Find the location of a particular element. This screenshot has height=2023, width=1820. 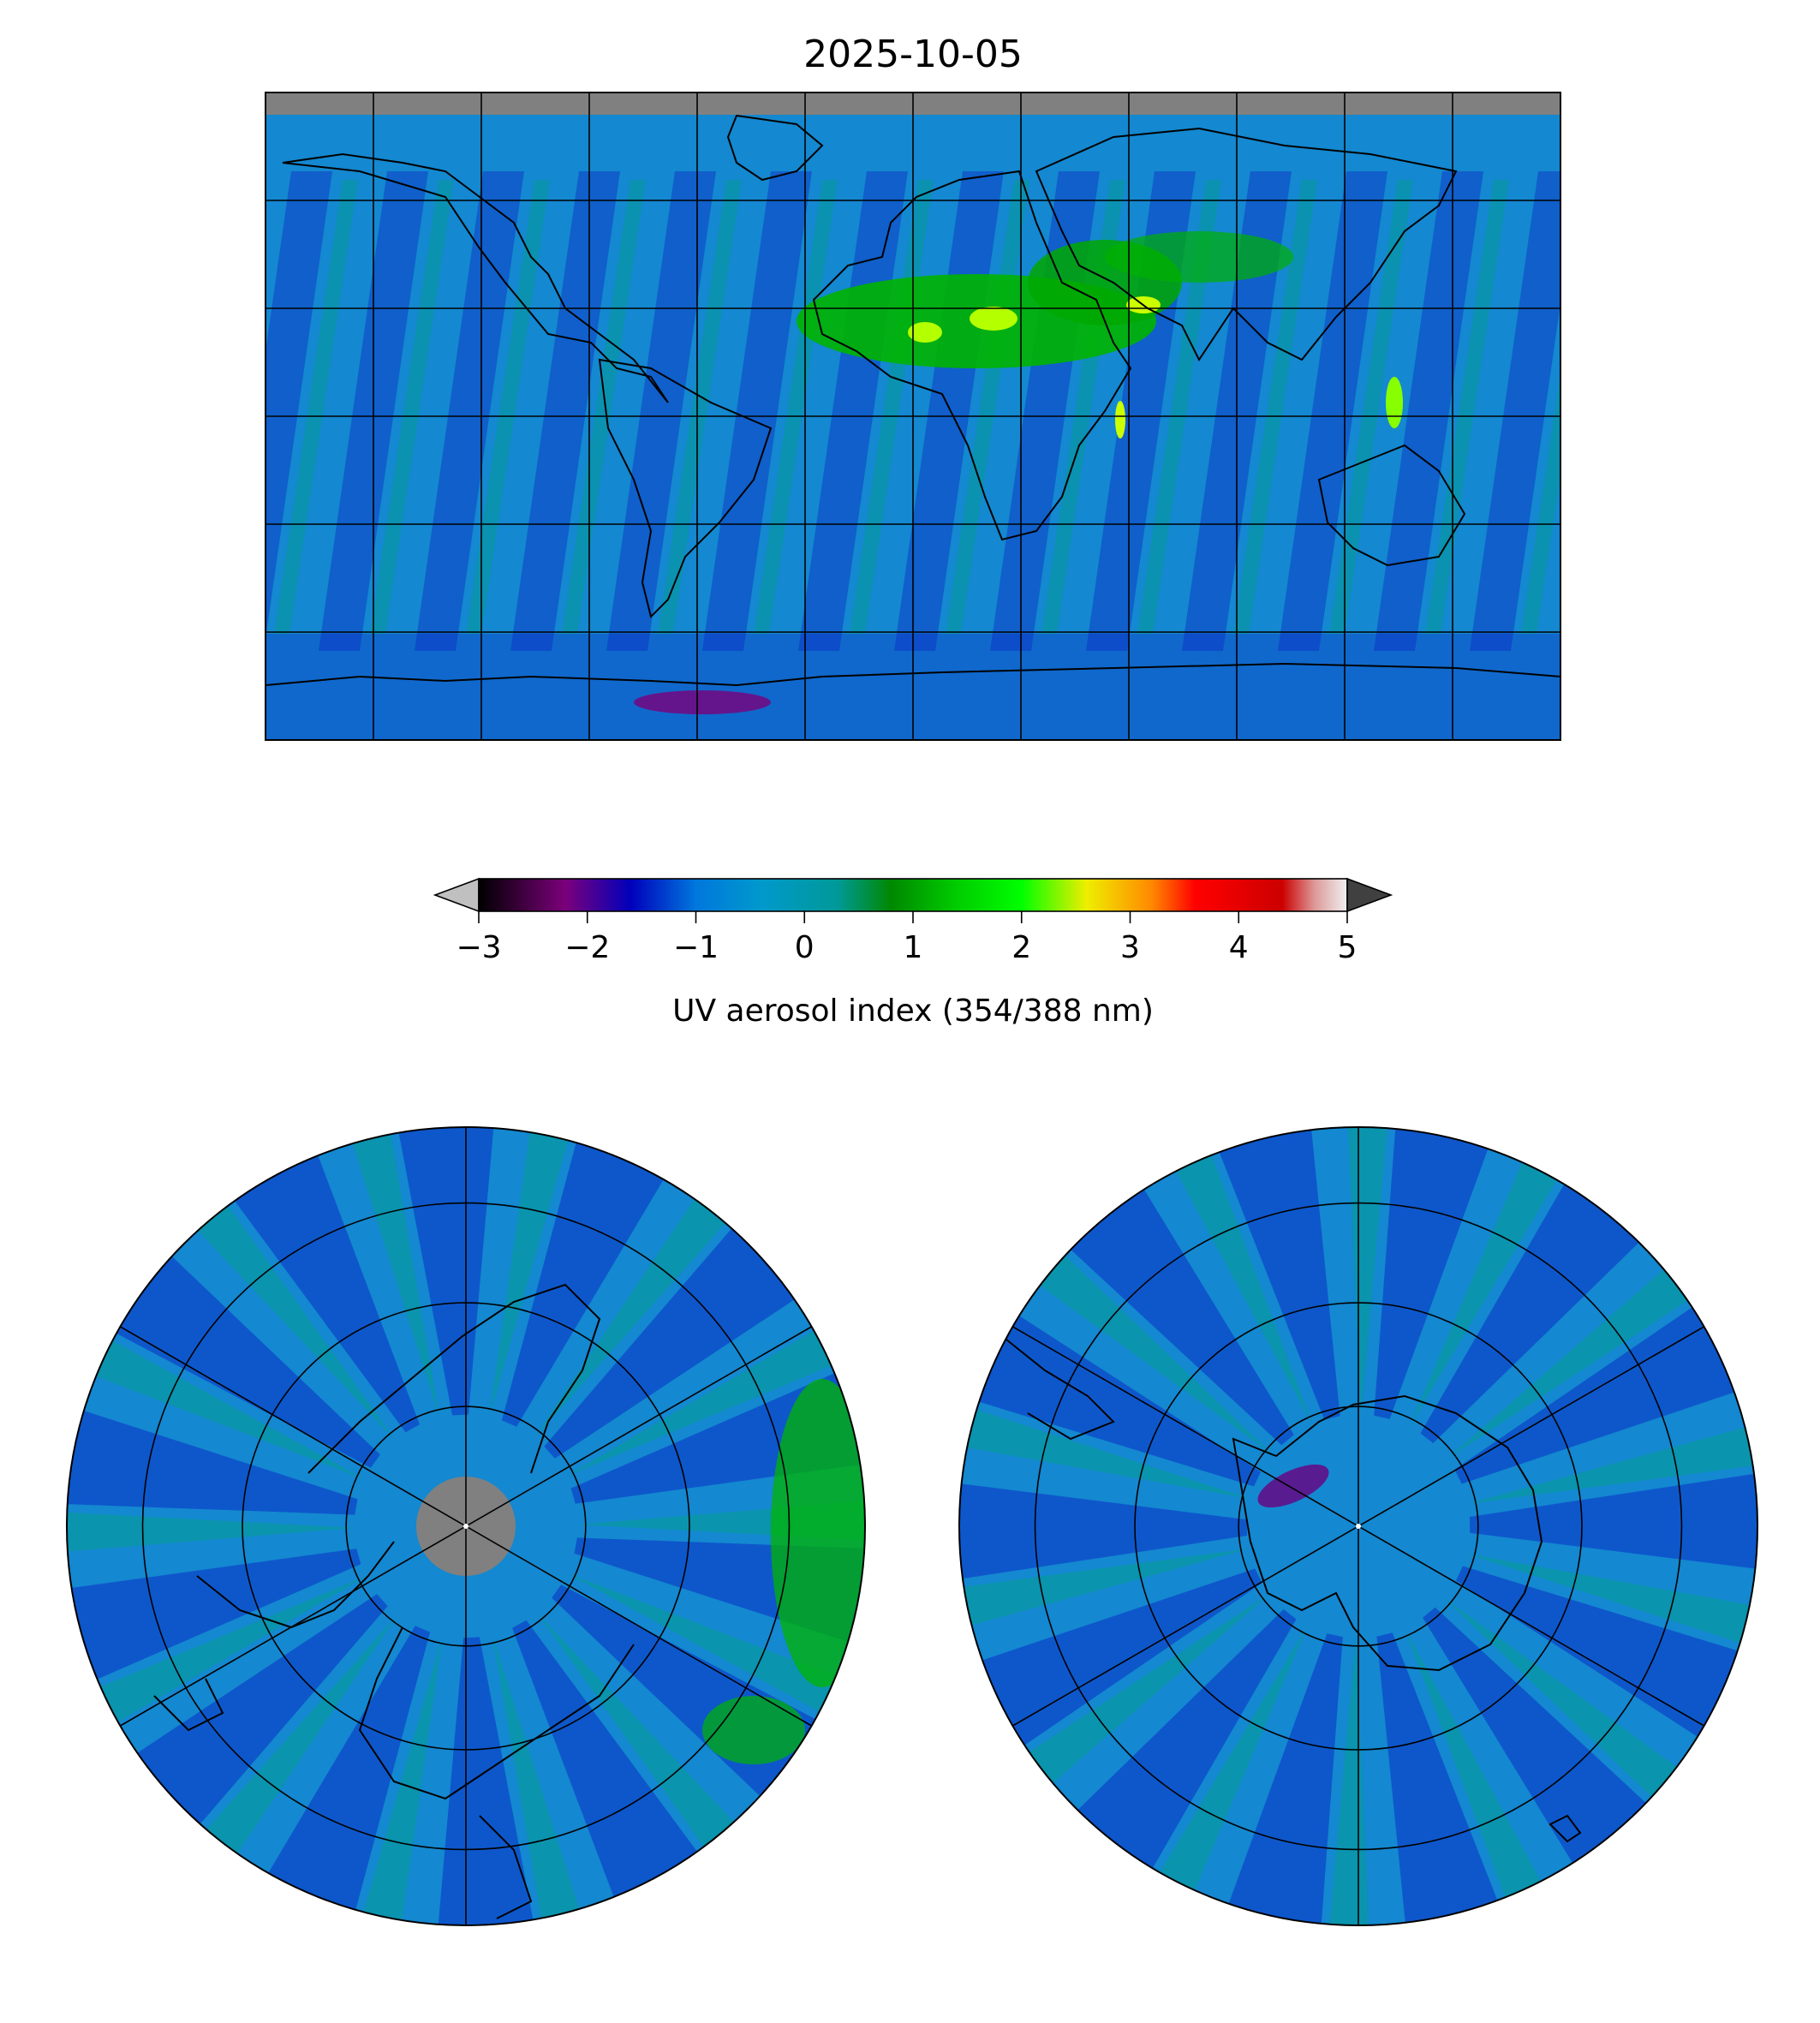

north-elevated-region is located at coordinates (818, 1533).